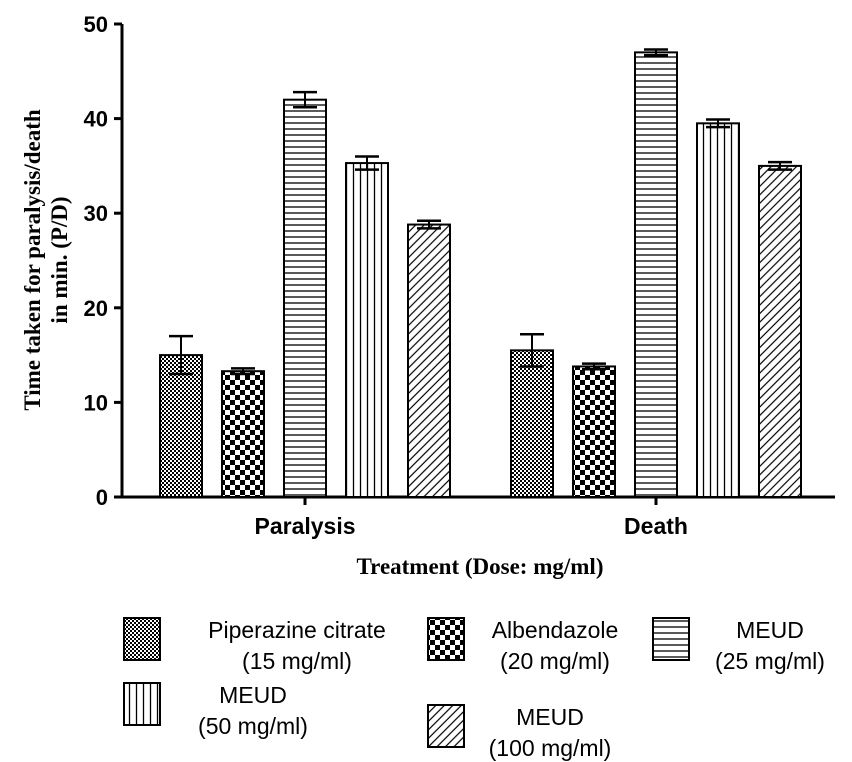 The width and height of the screenshot is (852, 762). I want to click on legend-item-3: MEUD (25 mg/ml), so click(738, 645).